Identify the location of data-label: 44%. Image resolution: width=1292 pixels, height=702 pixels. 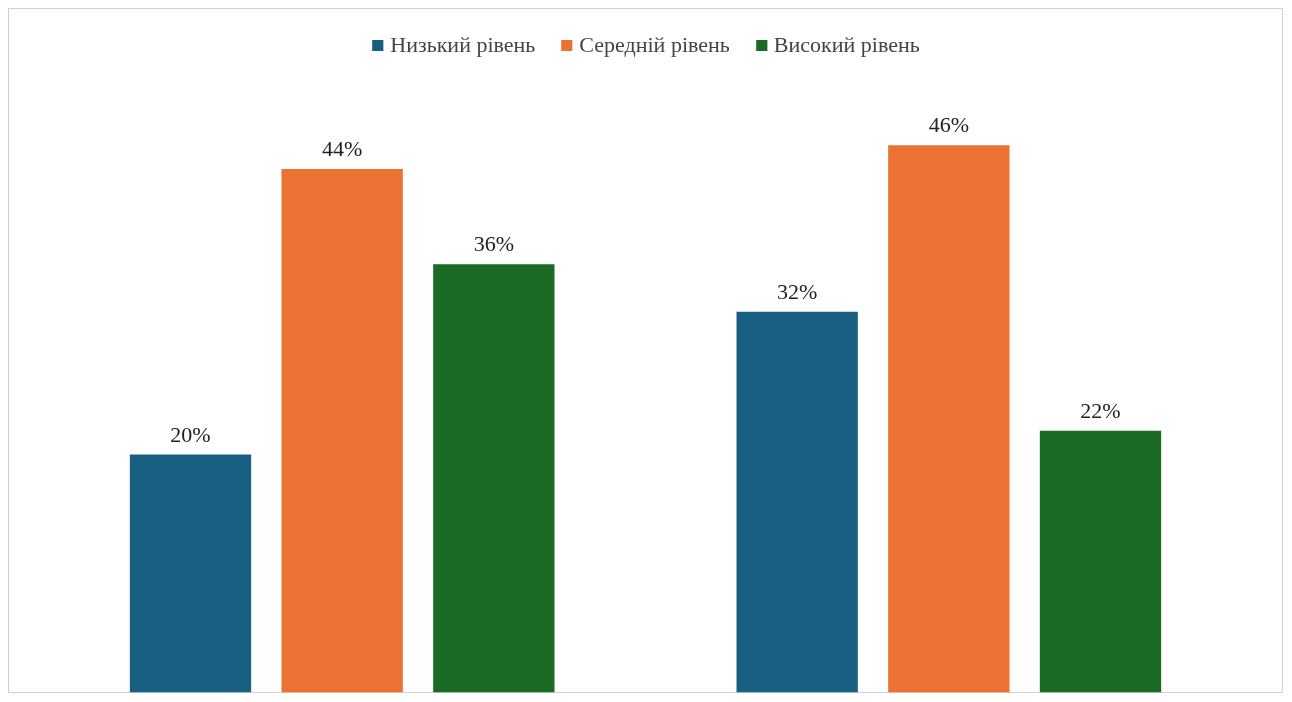
(342, 149).